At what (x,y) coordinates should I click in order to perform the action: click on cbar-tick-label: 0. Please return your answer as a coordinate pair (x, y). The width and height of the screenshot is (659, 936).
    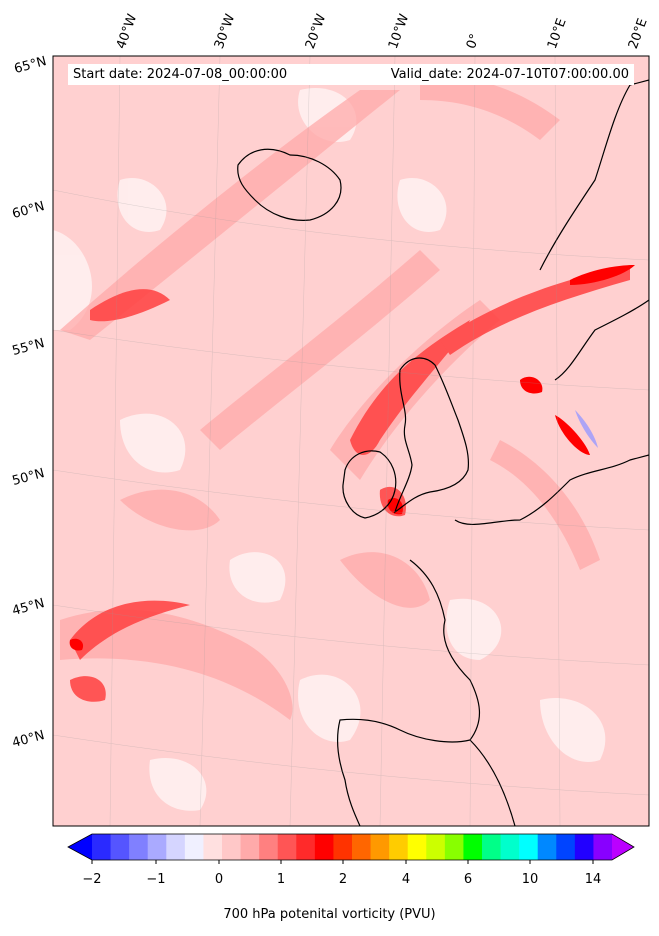
    Looking at the image, I should click on (219, 879).